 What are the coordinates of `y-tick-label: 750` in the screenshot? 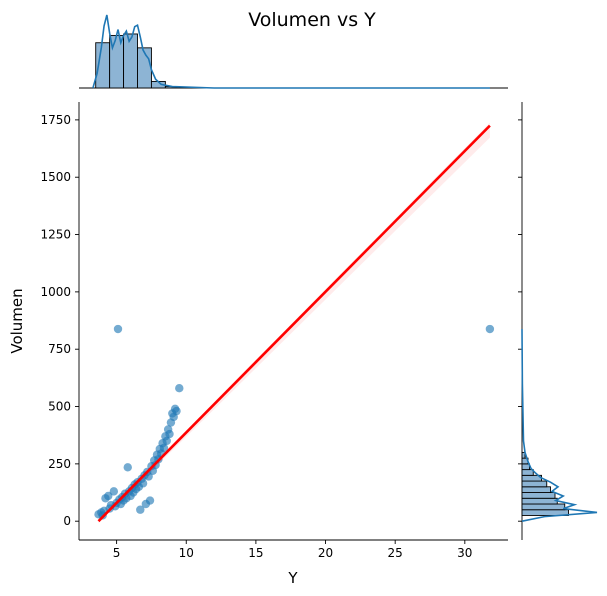 It's located at (59, 349).